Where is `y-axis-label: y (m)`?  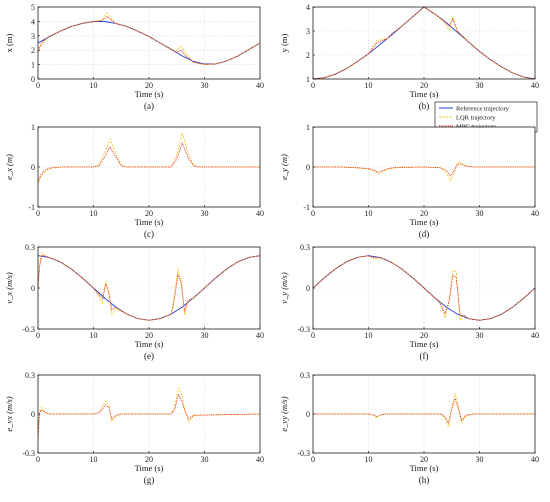
y-axis-label: y (m) is located at coordinates (284, 43).